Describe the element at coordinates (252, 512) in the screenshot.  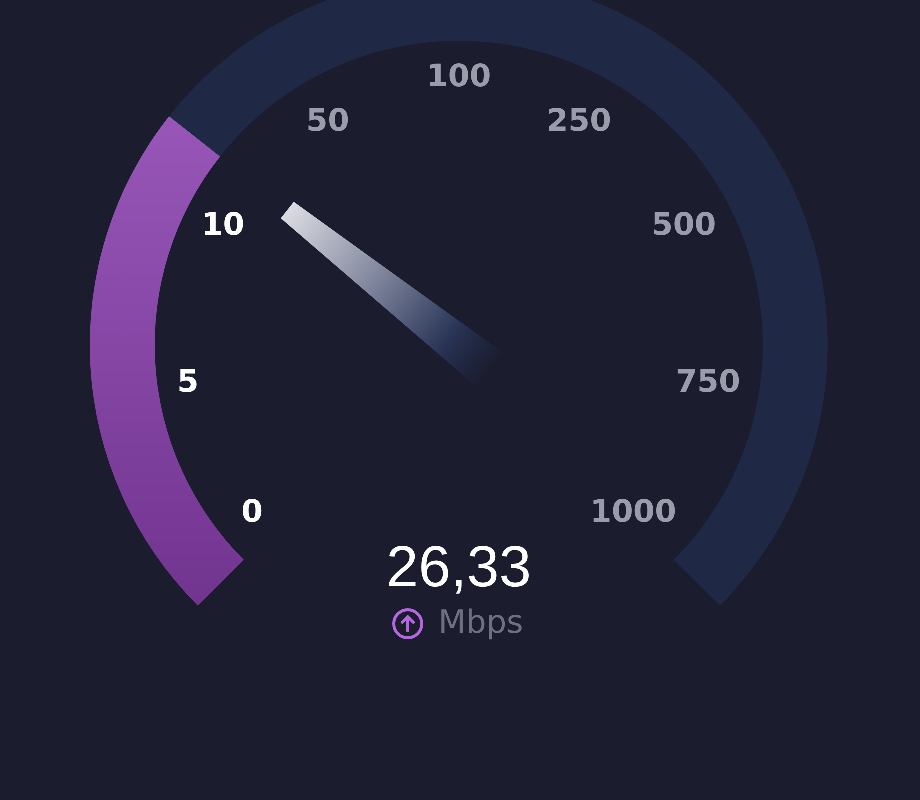
I see `text: 0` at that location.